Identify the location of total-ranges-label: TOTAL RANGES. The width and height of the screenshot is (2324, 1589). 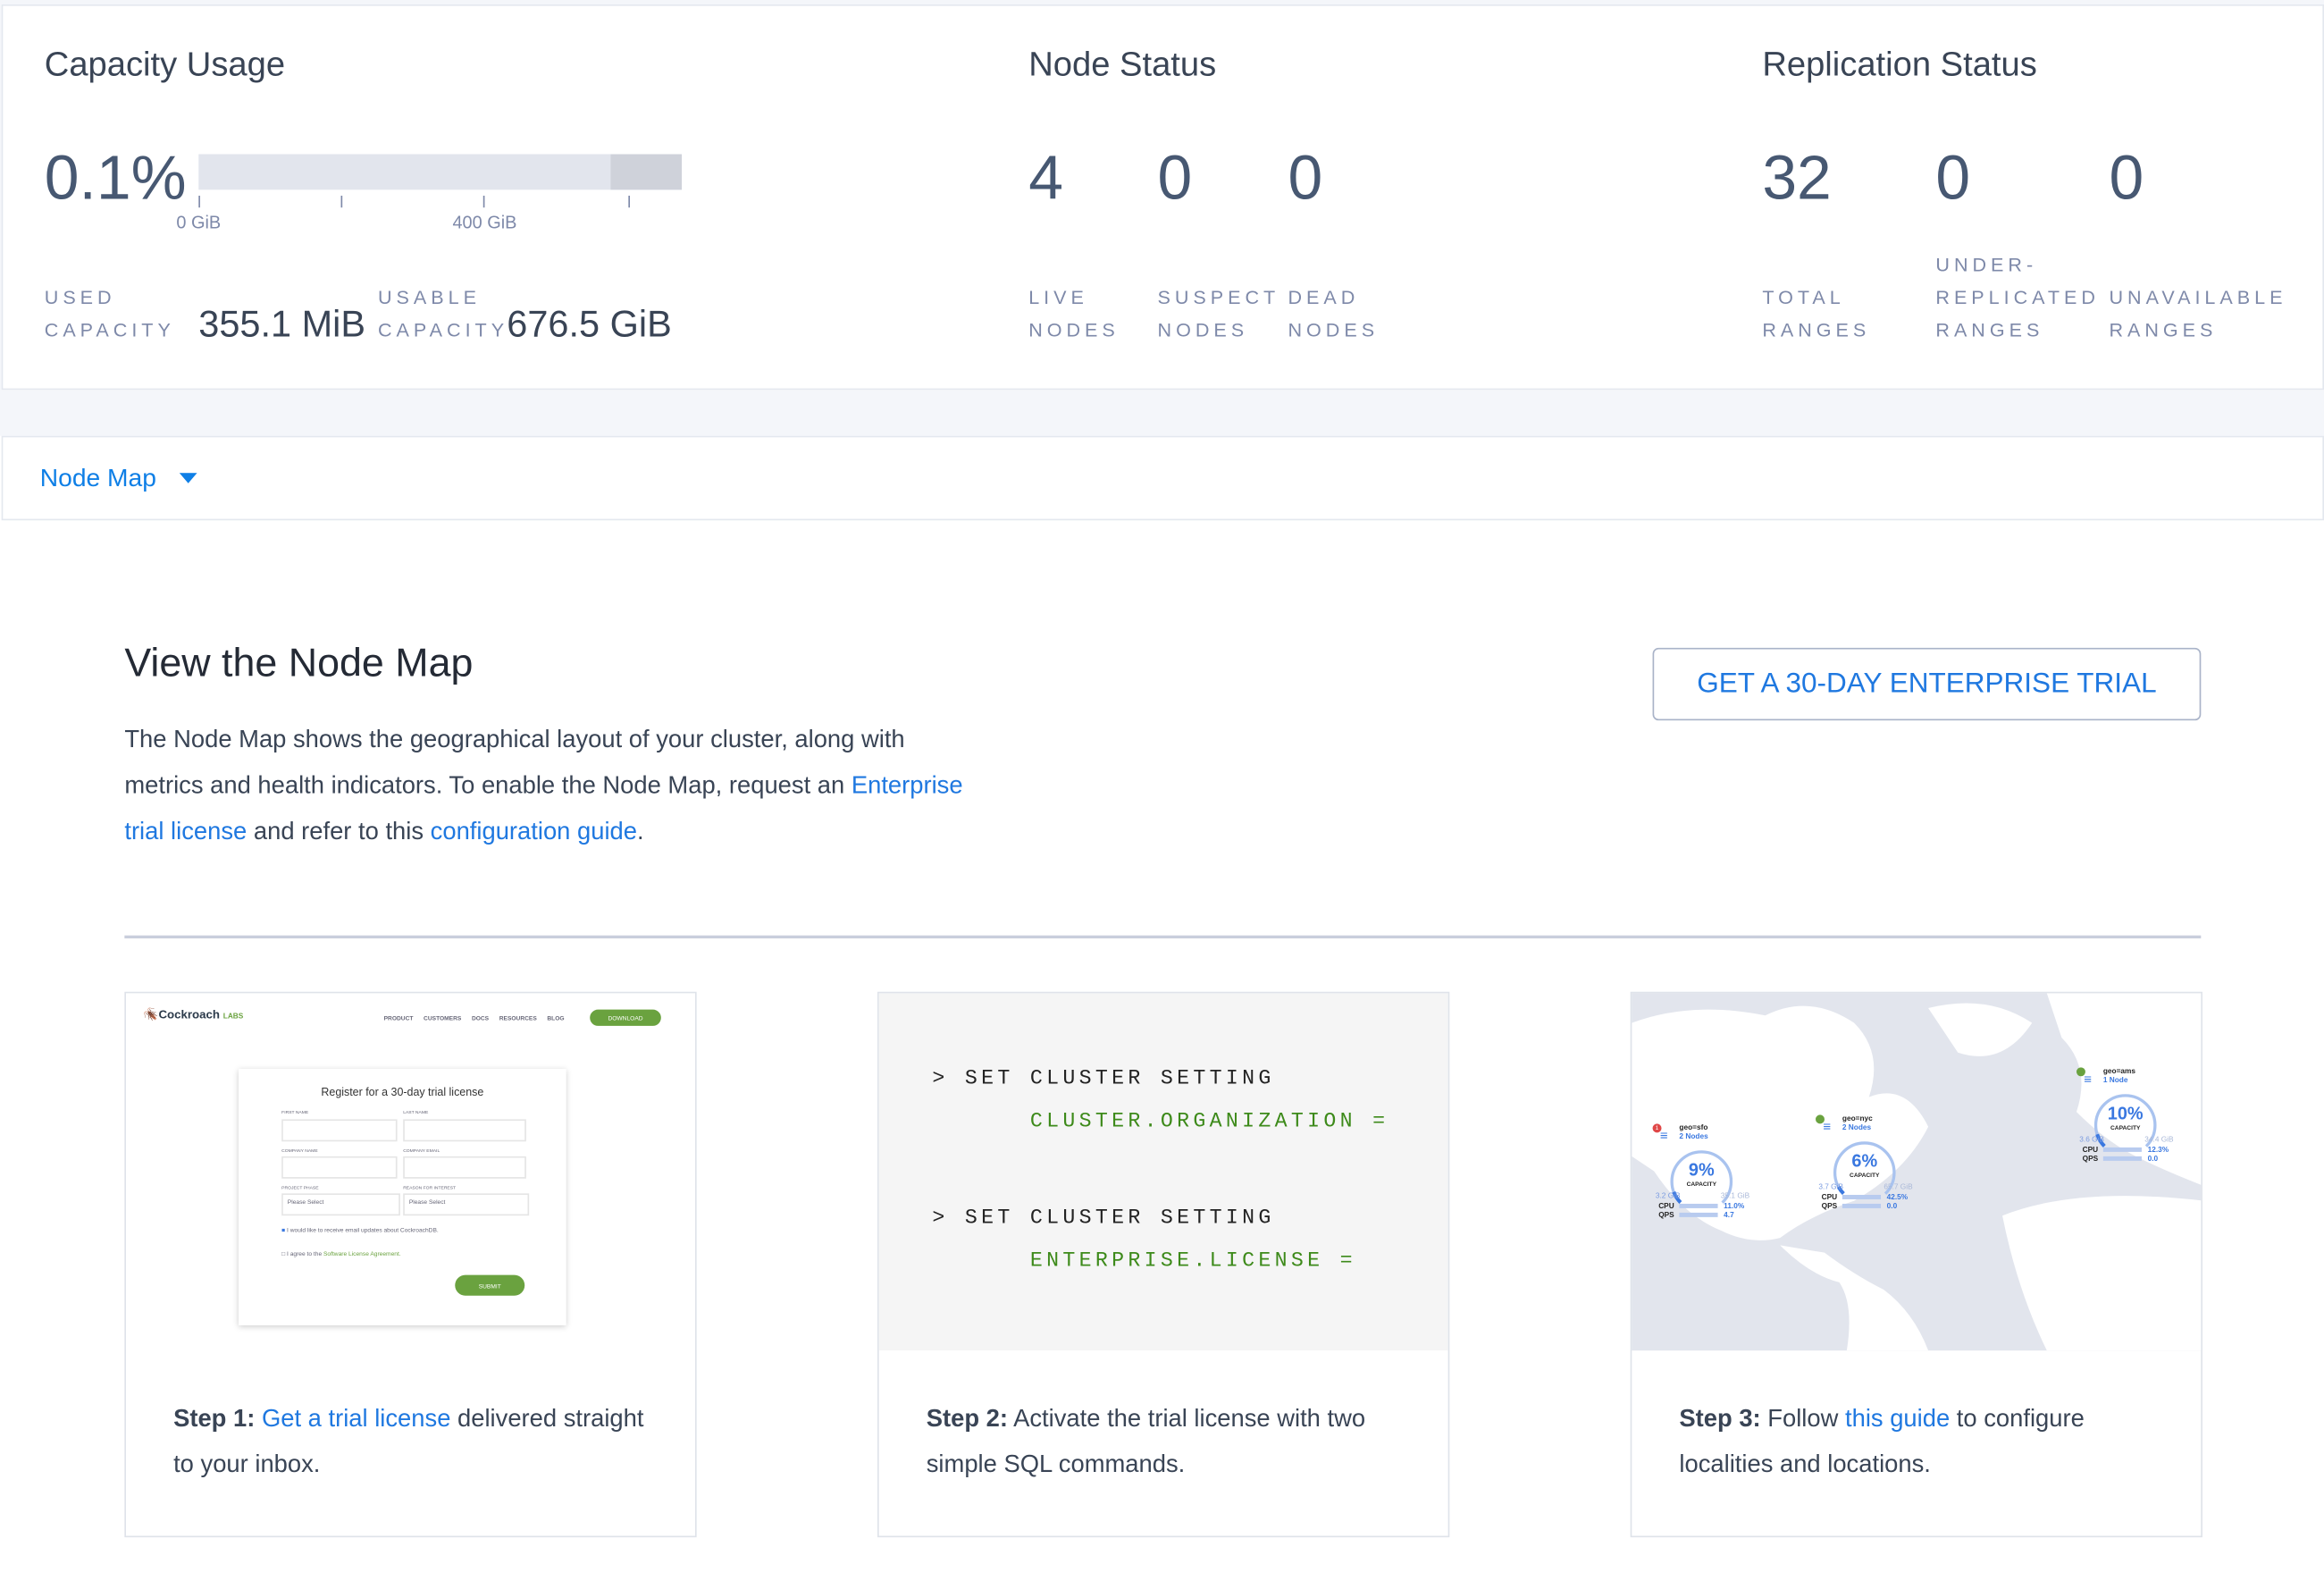
(1816, 313).